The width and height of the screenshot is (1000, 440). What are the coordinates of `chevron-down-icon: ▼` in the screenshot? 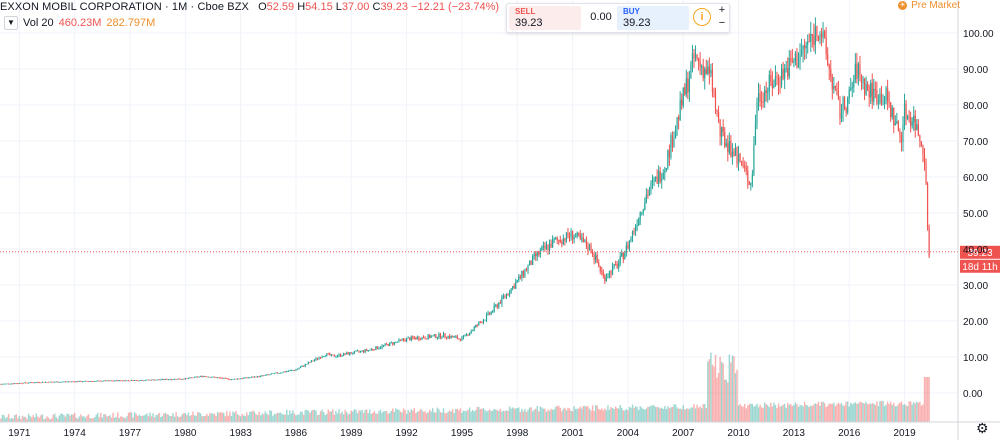 It's located at (11, 23).